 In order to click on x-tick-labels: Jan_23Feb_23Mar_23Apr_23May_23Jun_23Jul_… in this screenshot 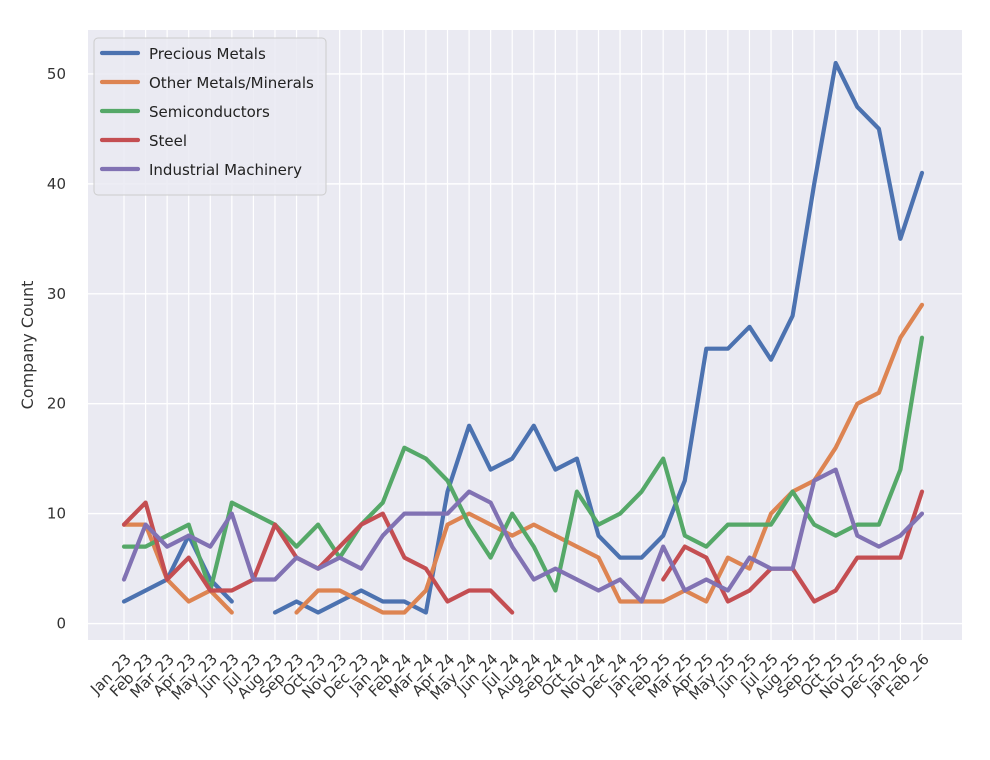, I will do `click(509, 677)`.